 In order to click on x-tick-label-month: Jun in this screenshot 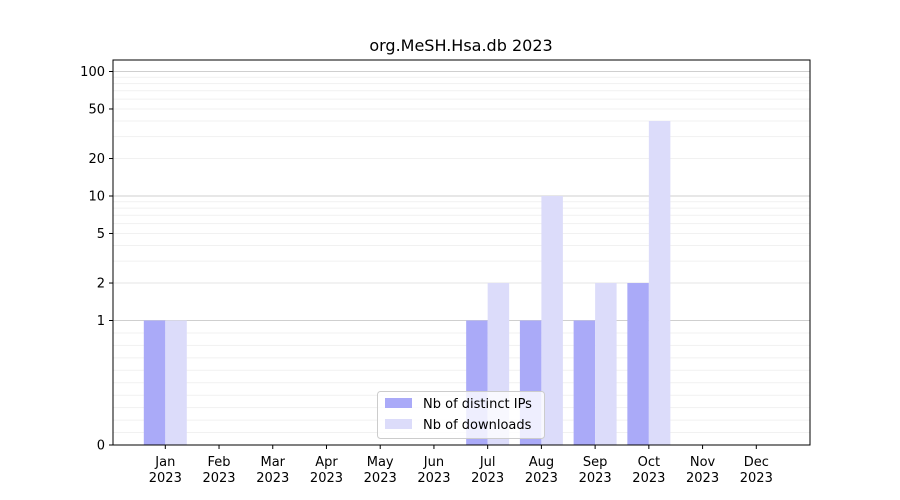, I will do `click(433, 462)`.